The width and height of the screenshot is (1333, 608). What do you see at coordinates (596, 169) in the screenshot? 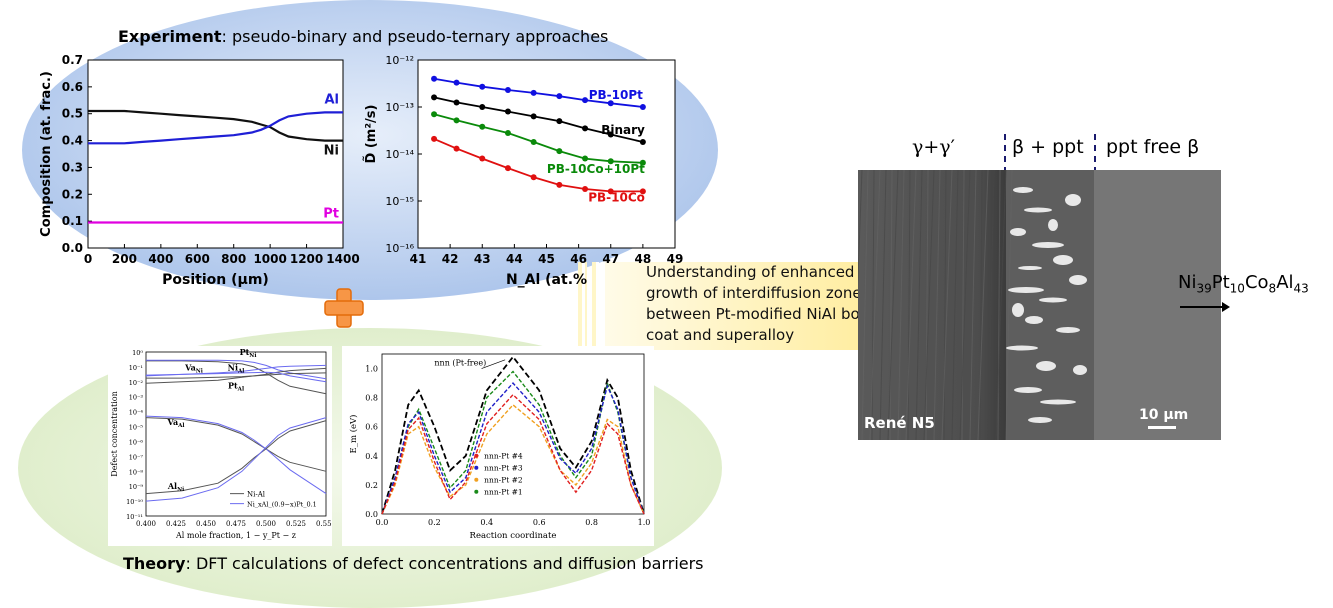
I see `series-label: PB-10Co+10Pt` at bounding box center [596, 169].